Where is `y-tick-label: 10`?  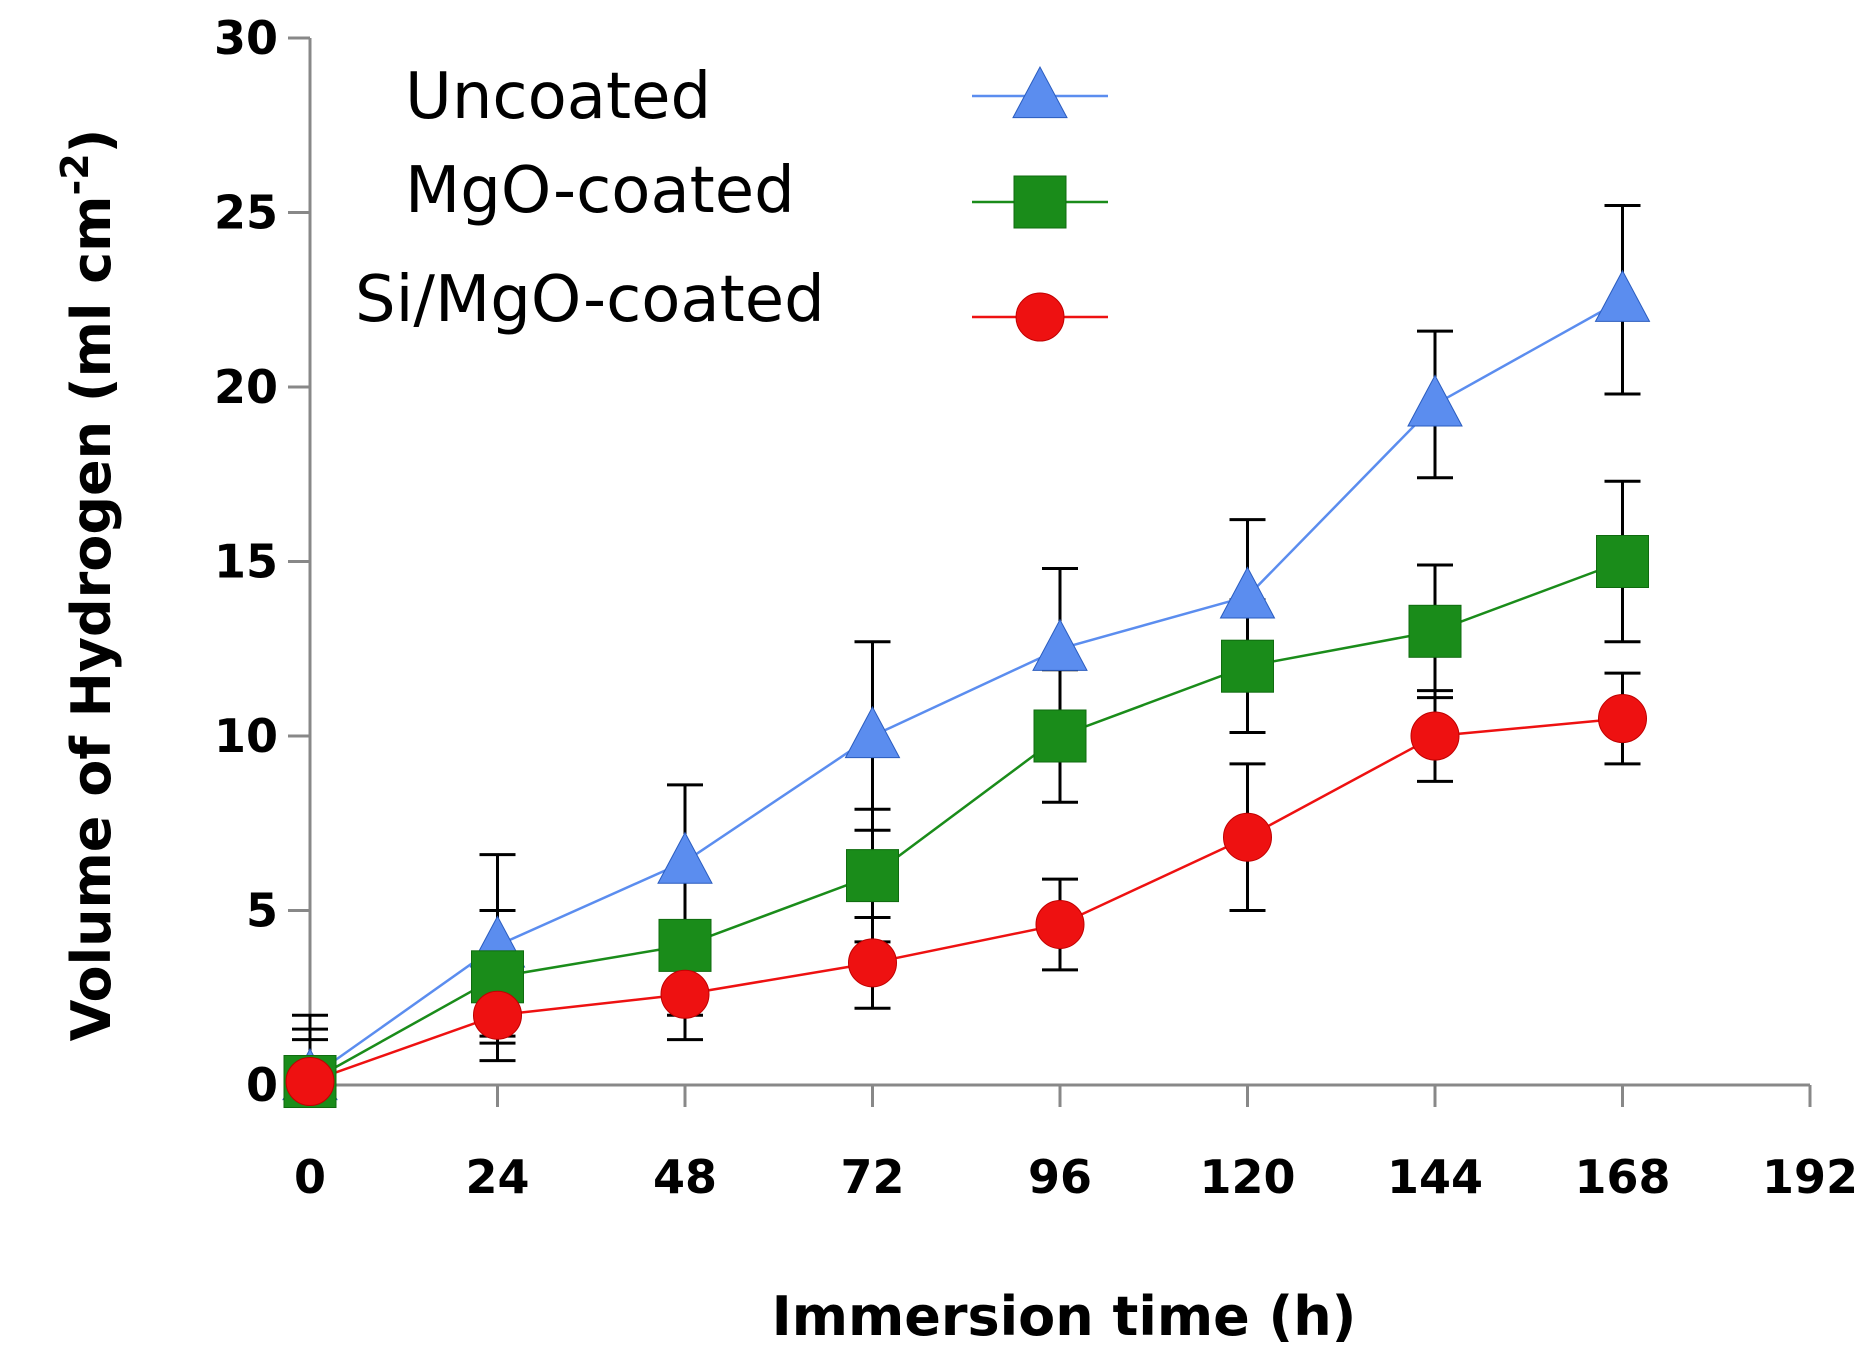 y-tick-label: 10 is located at coordinates (246, 736).